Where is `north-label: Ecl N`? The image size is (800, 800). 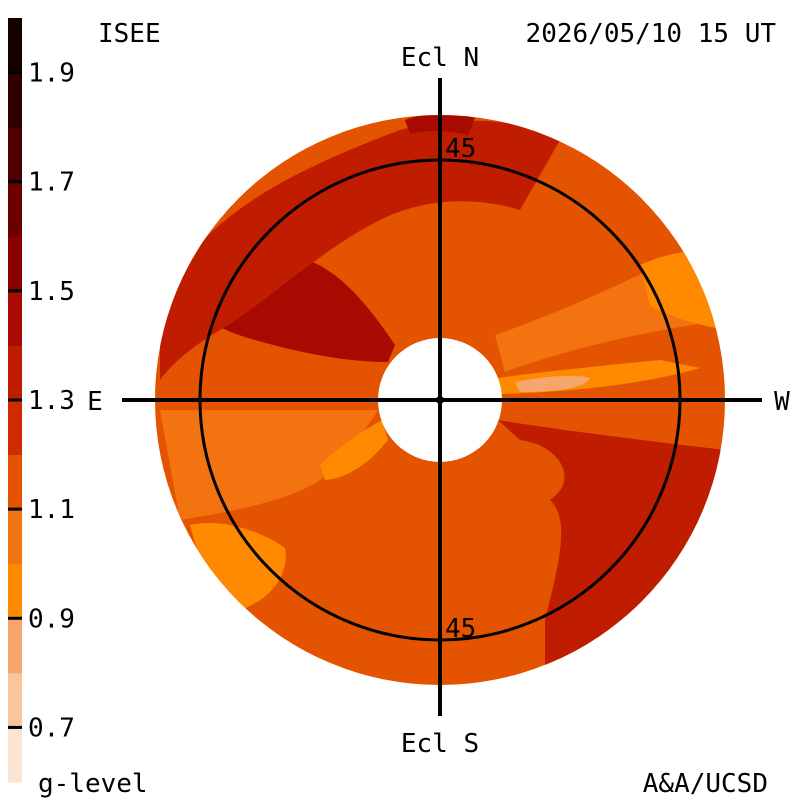
north-label: Ecl N is located at coordinates (440, 58).